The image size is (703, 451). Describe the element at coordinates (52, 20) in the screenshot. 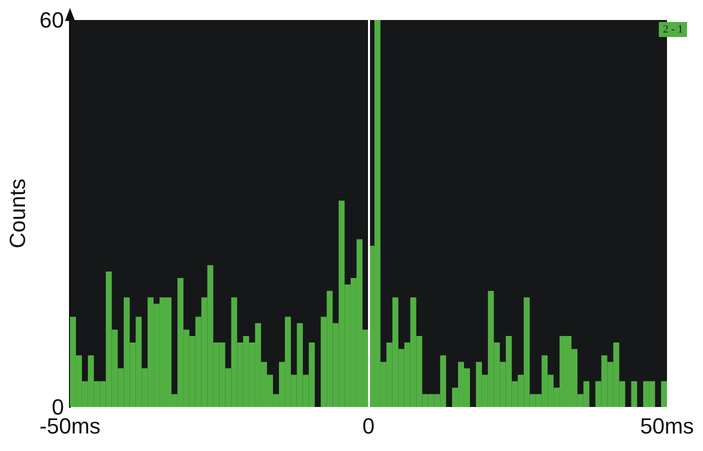

I see `y-tick-label: 60` at that location.